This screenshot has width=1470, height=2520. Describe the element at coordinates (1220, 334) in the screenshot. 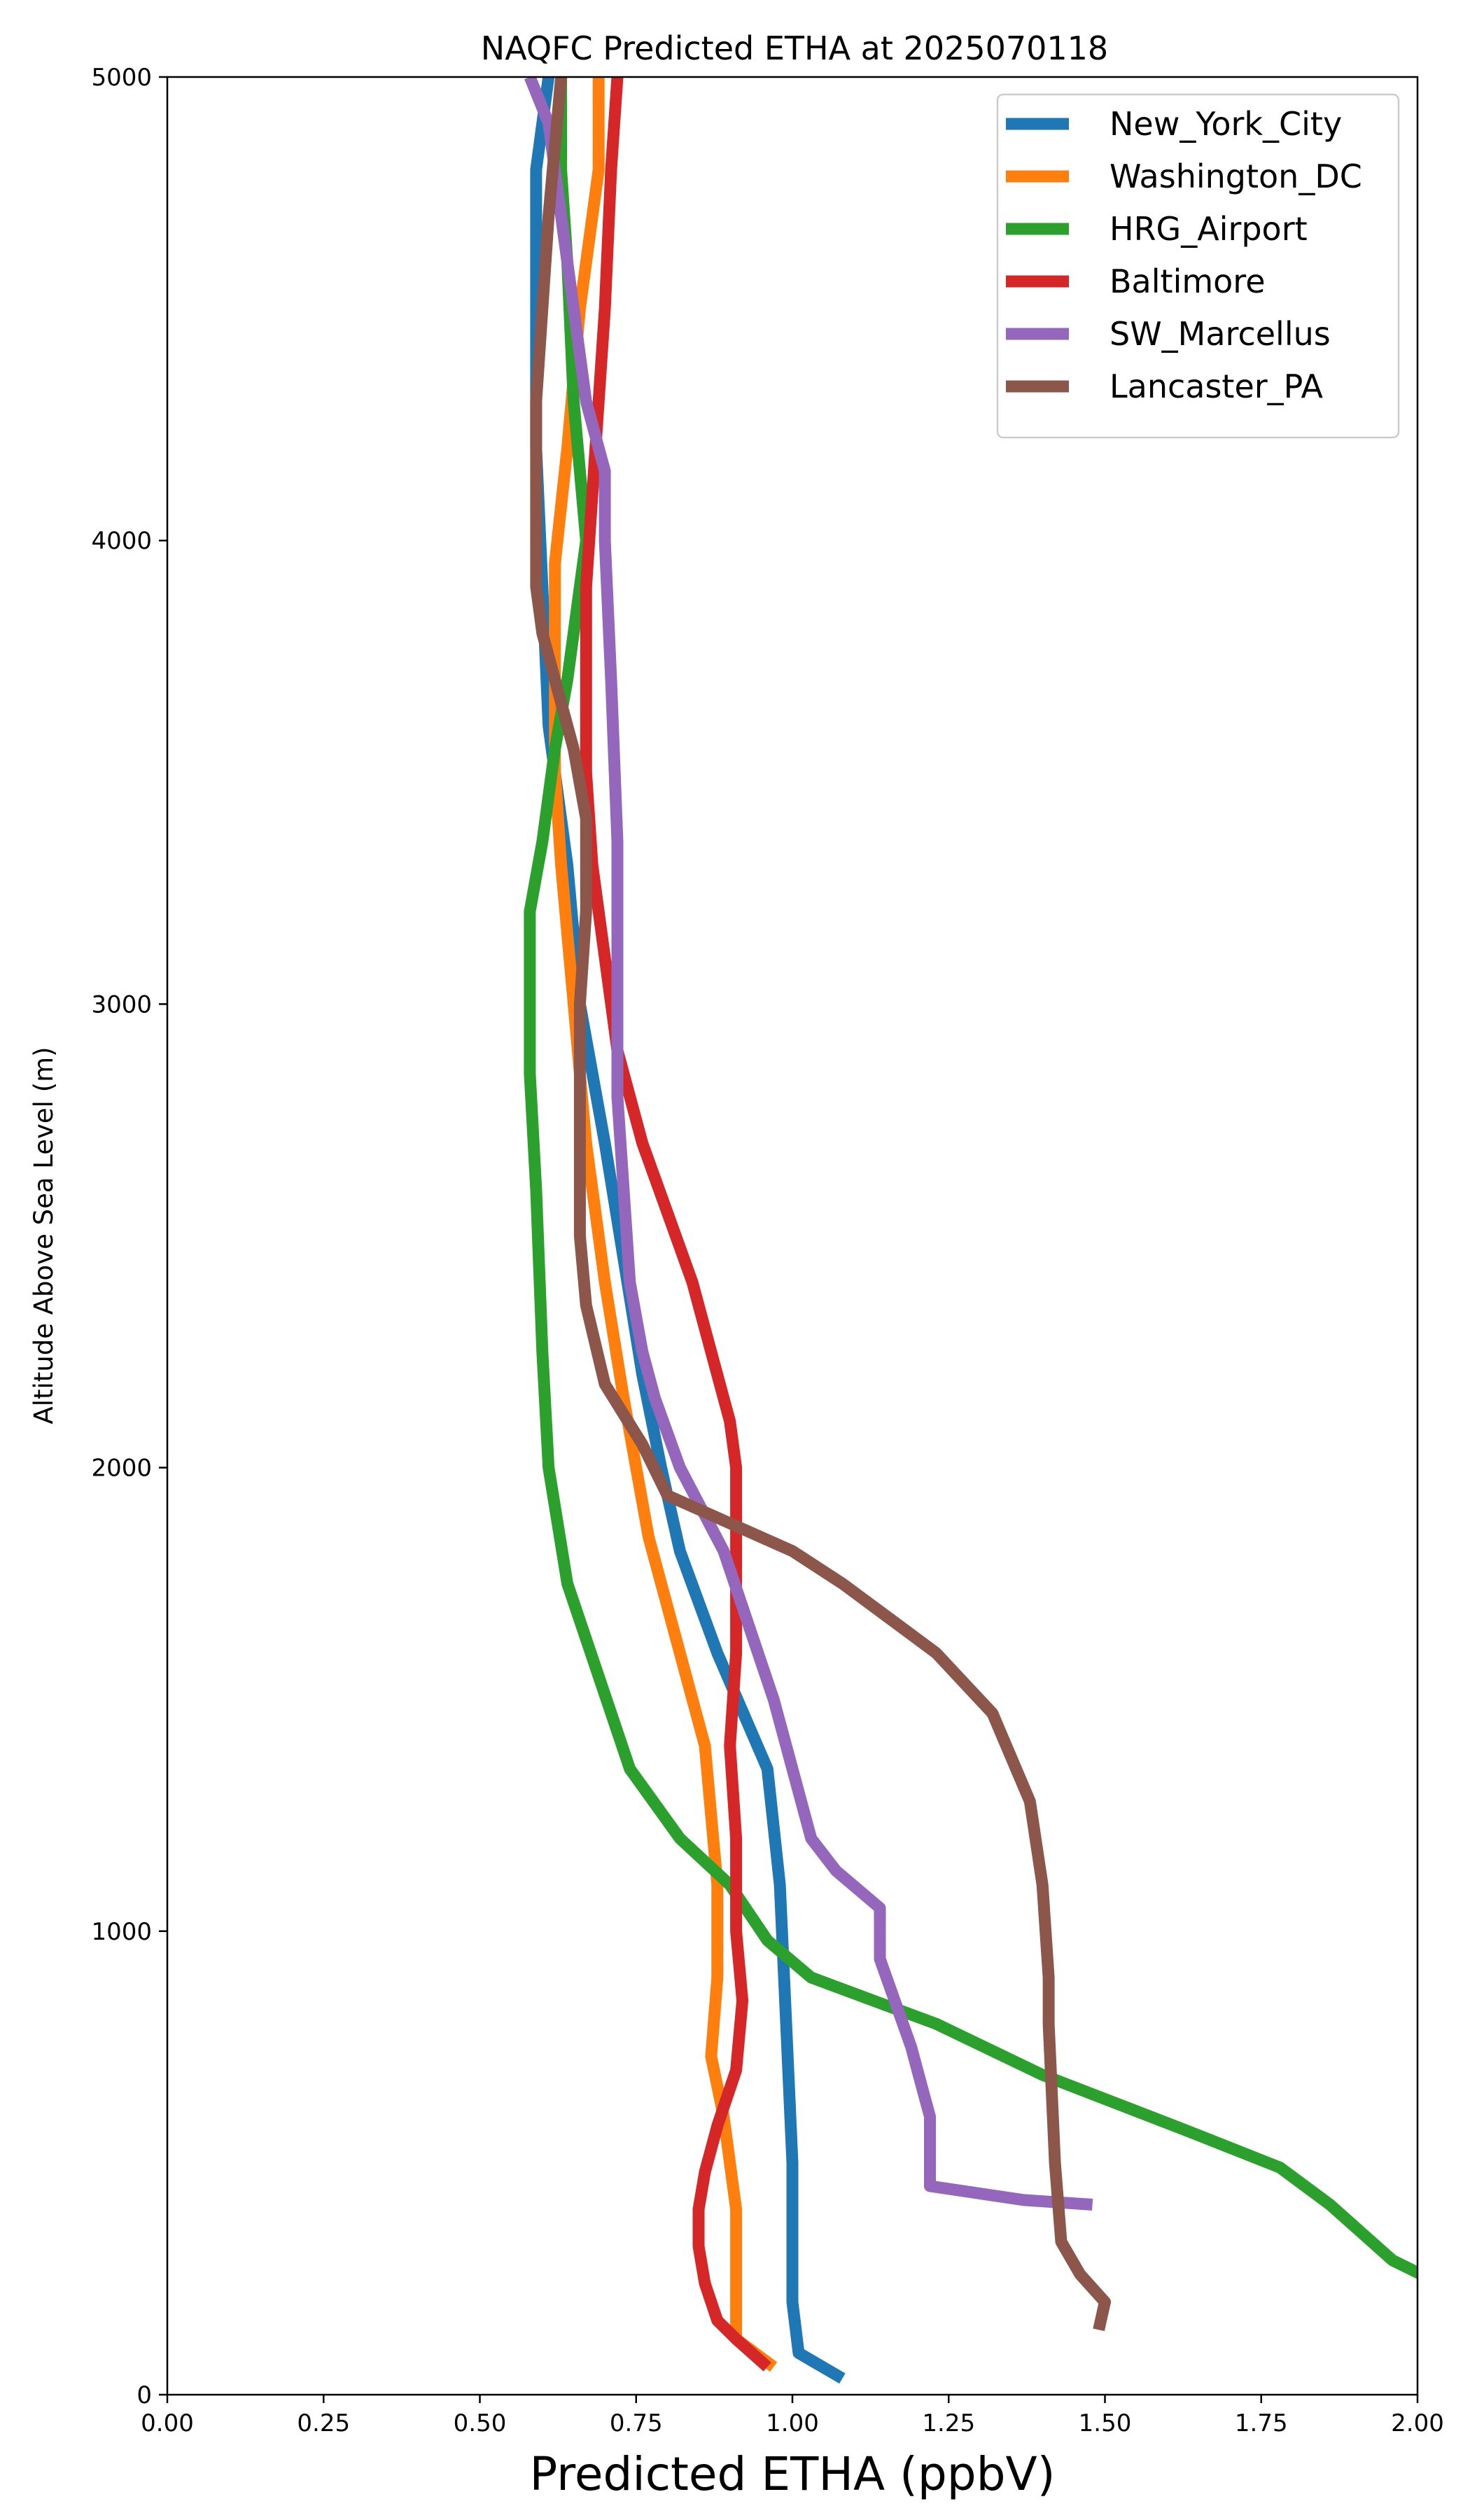

I see `legend-label: SW_Marcellus` at that location.